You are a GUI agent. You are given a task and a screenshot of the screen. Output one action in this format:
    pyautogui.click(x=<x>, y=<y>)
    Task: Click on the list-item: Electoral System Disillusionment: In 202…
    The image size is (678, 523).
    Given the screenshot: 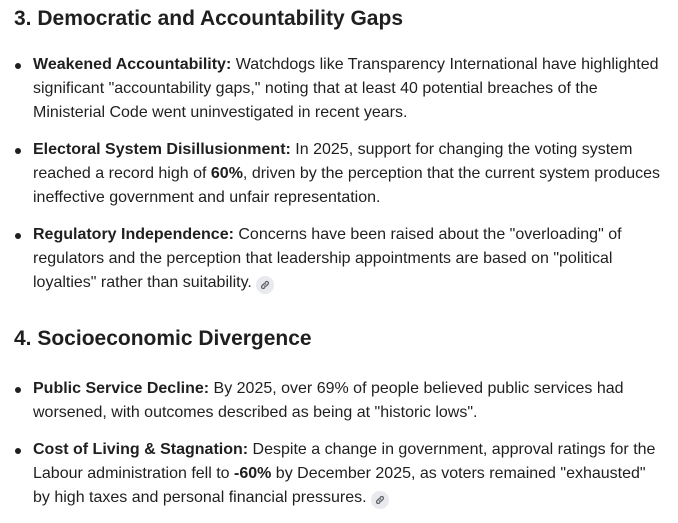 What is the action you would take?
    pyautogui.click(x=339, y=174)
    